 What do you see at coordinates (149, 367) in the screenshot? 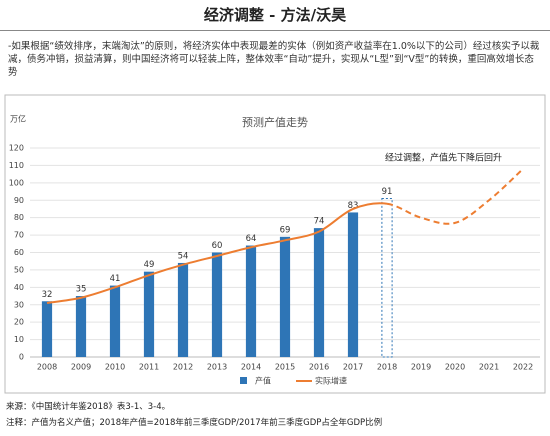
I see `x-tick-label: 2011` at bounding box center [149, 367].